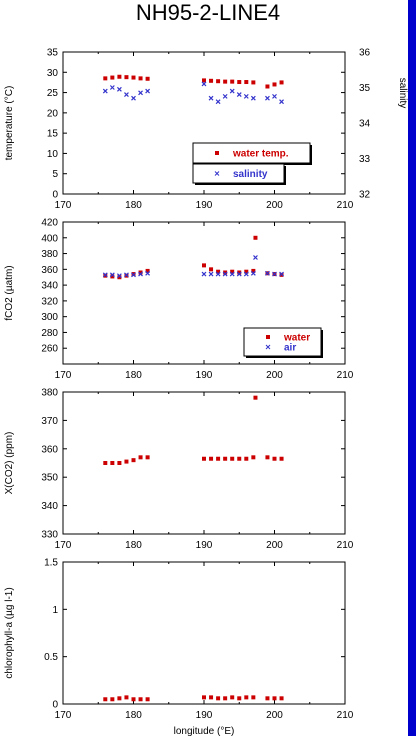 Image resolution: width=416 pixels, height=736 pixels. What do you see at coordinates (49, 349) in the screenshot?
I see `y-tick-label: 260` at bounding box center [49, 349].